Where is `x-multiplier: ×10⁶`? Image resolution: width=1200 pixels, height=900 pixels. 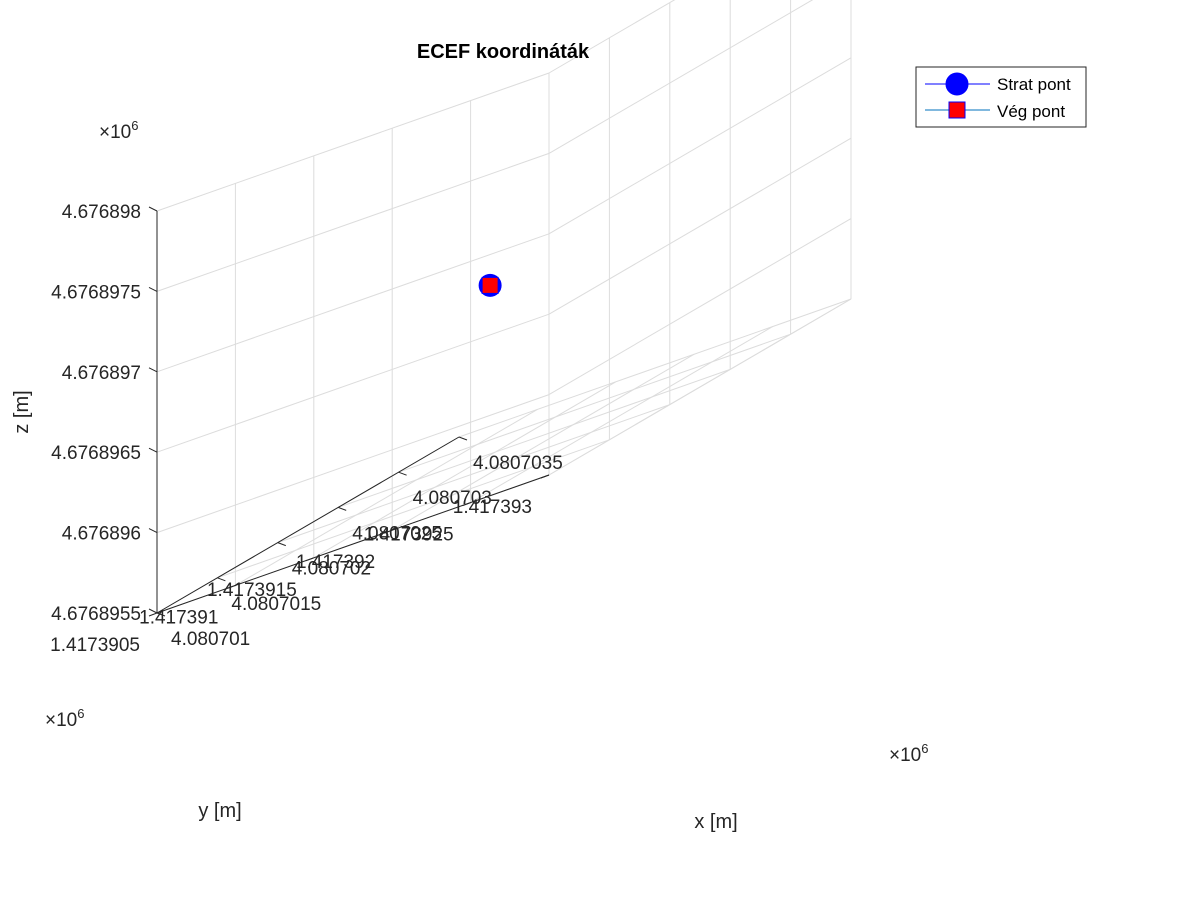 x-multiplier: ×10⁶ is located at coordinates (908, 753).